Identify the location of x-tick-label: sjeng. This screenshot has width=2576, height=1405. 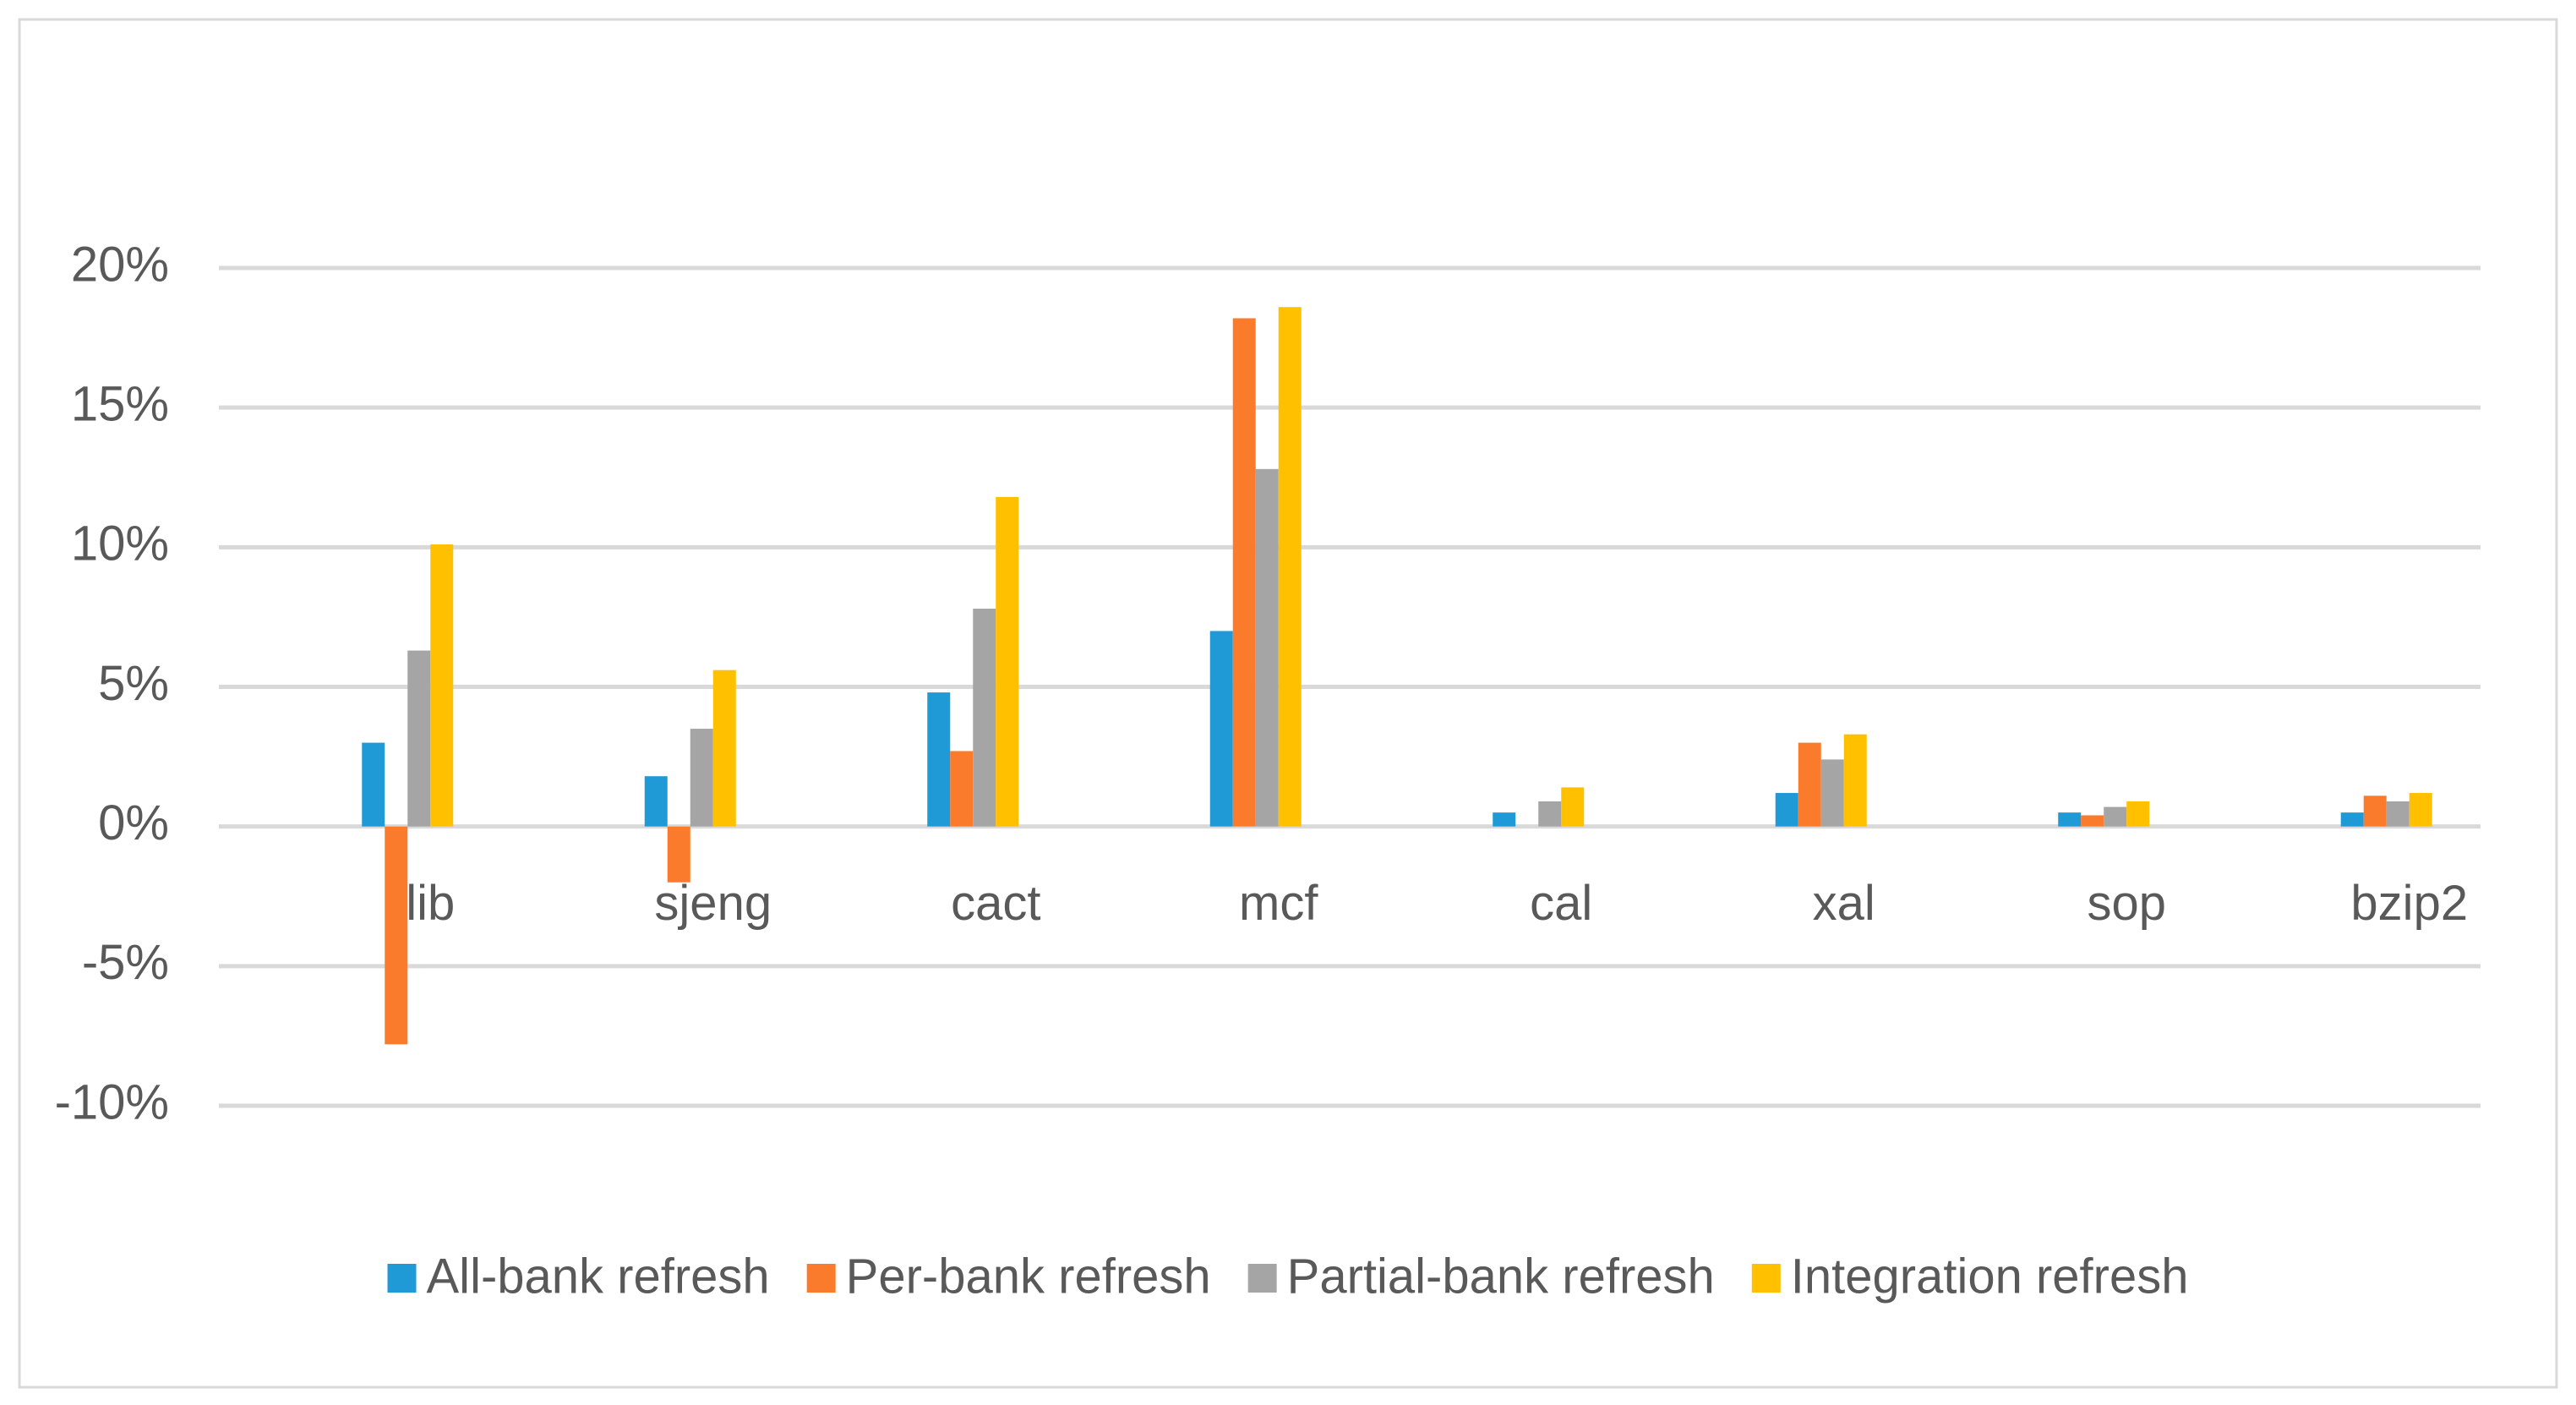
(713, 903).